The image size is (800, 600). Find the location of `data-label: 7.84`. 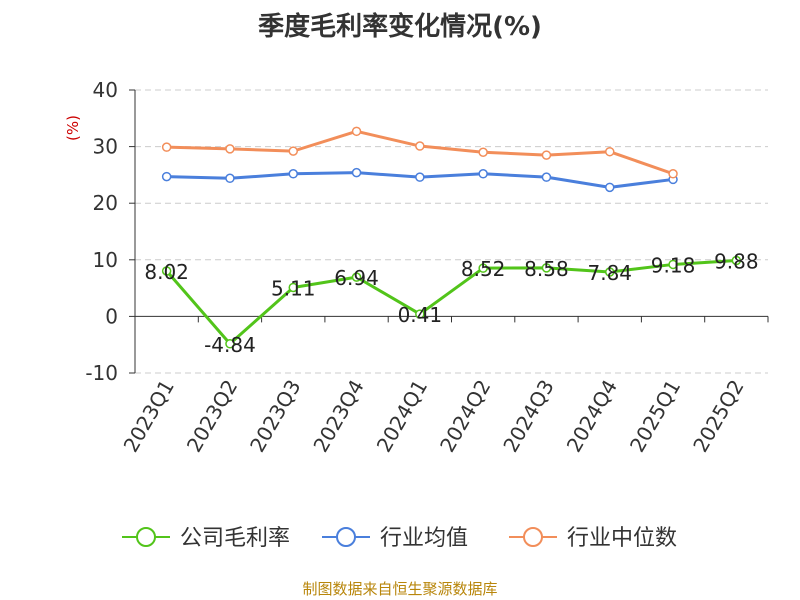

data-label: 7.84 is located at coordinates (609, 273).